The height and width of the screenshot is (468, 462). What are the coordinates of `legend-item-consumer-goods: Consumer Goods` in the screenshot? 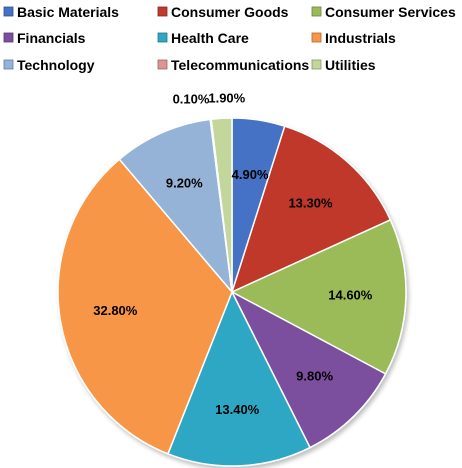 It's located at (223, 12).